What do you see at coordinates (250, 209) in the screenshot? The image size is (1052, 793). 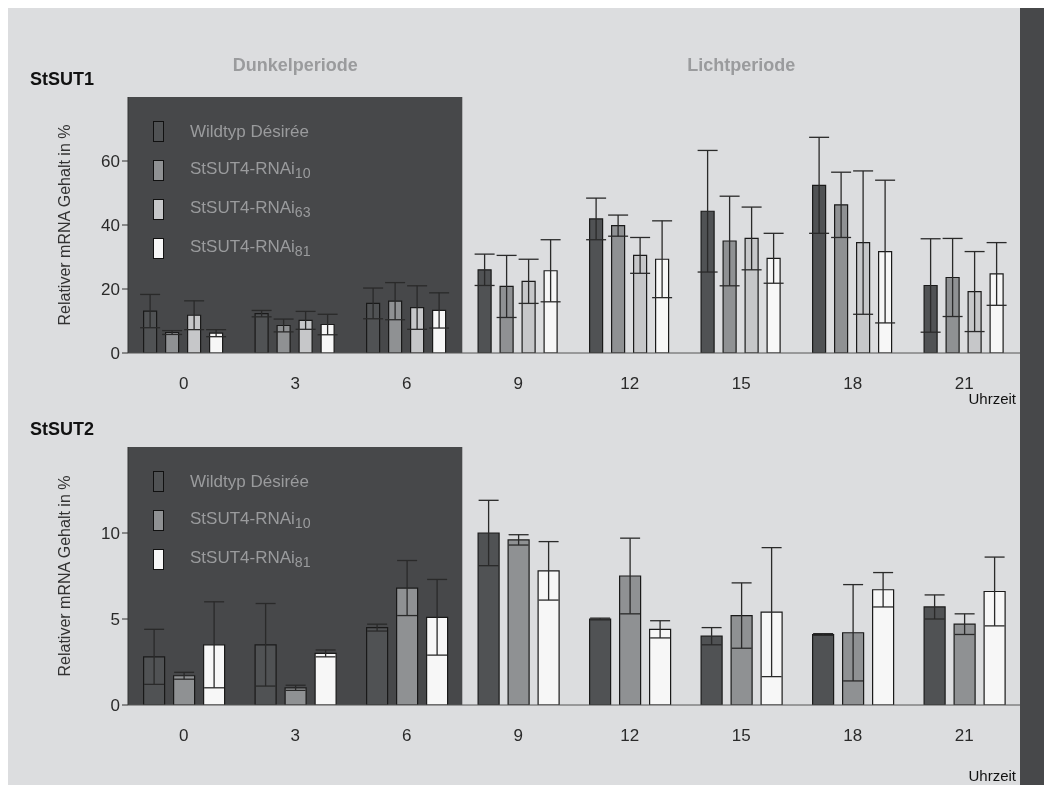 I see `legend-label: StSUT4-RNAi$_{63}$` at bounding box center [250, 209].